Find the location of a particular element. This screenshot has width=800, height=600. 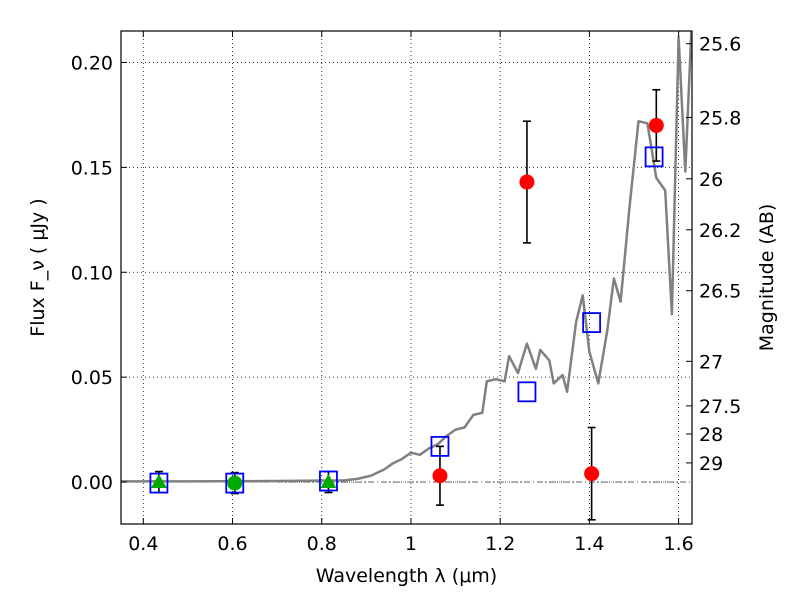

magnitude-tick-label: 26.5 is located at coordinates (720, 292).